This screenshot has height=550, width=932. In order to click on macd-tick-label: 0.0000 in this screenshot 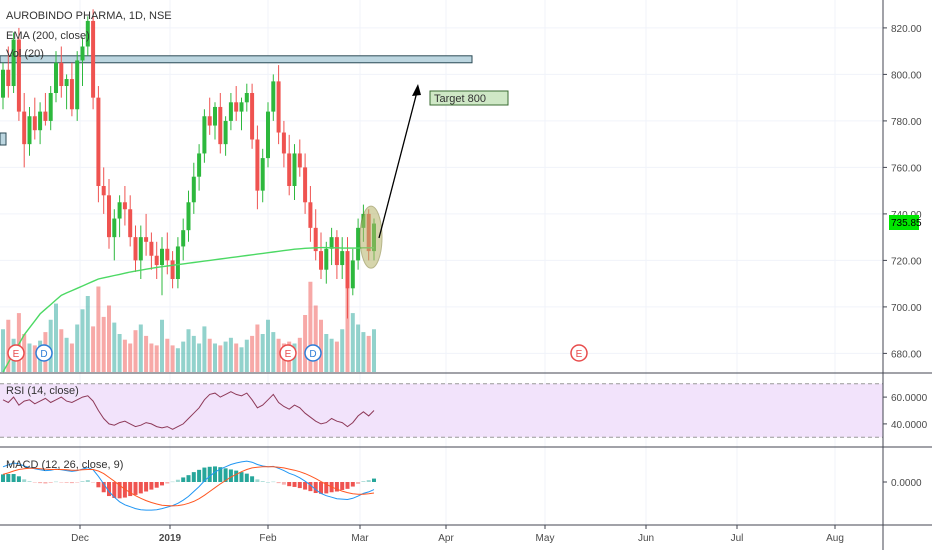, I will do `click(906, 483)`.